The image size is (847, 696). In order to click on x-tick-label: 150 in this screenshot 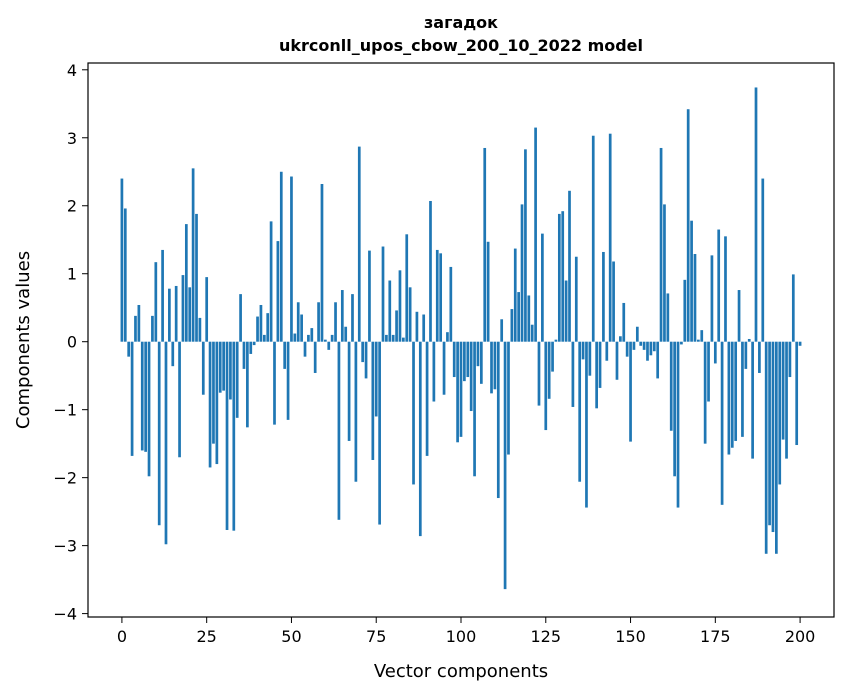, I will do `click(630, 636)`.